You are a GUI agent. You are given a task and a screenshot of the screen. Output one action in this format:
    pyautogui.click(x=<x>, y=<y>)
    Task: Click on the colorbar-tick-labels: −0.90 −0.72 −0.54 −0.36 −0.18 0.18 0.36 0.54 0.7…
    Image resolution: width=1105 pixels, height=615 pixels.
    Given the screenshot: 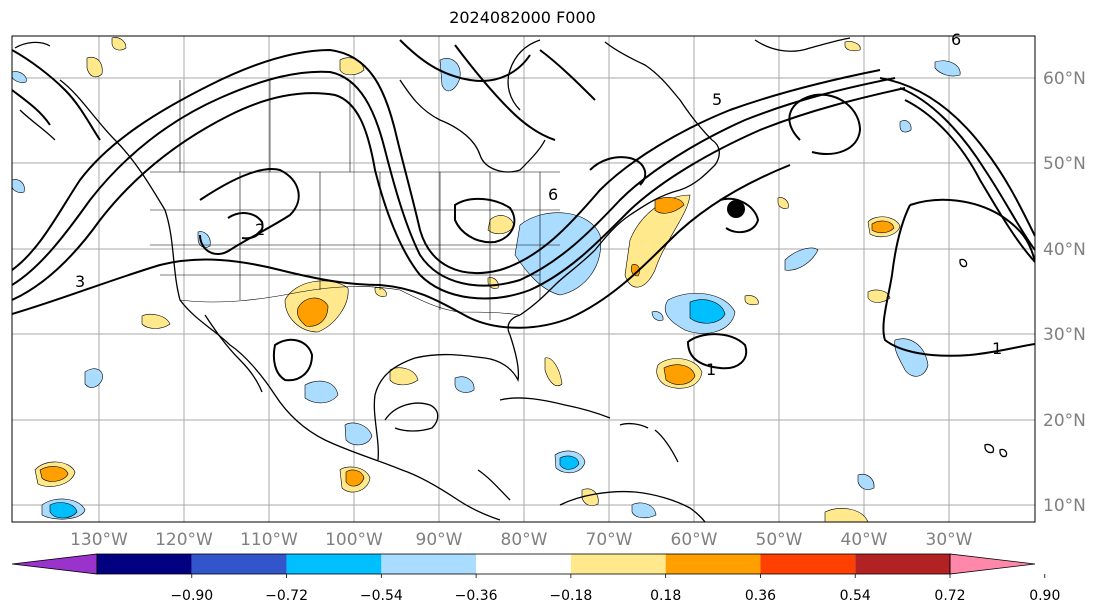 What is the action you would take?
    pyautogui.click(x=615, y=589)
    